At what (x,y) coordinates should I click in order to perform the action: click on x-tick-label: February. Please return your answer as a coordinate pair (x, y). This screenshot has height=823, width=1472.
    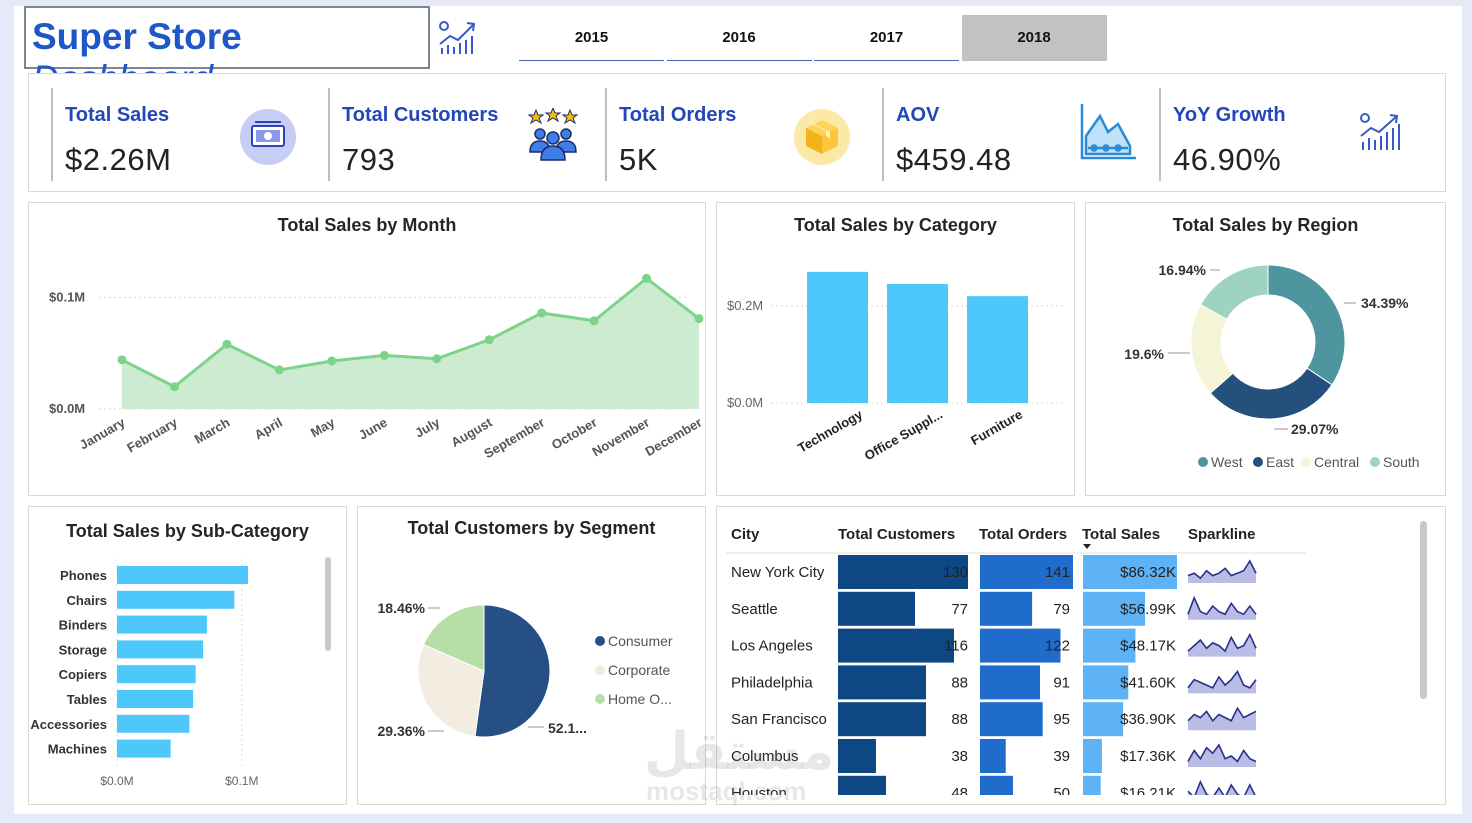
    Looking at the image, I should click on (152, 434).